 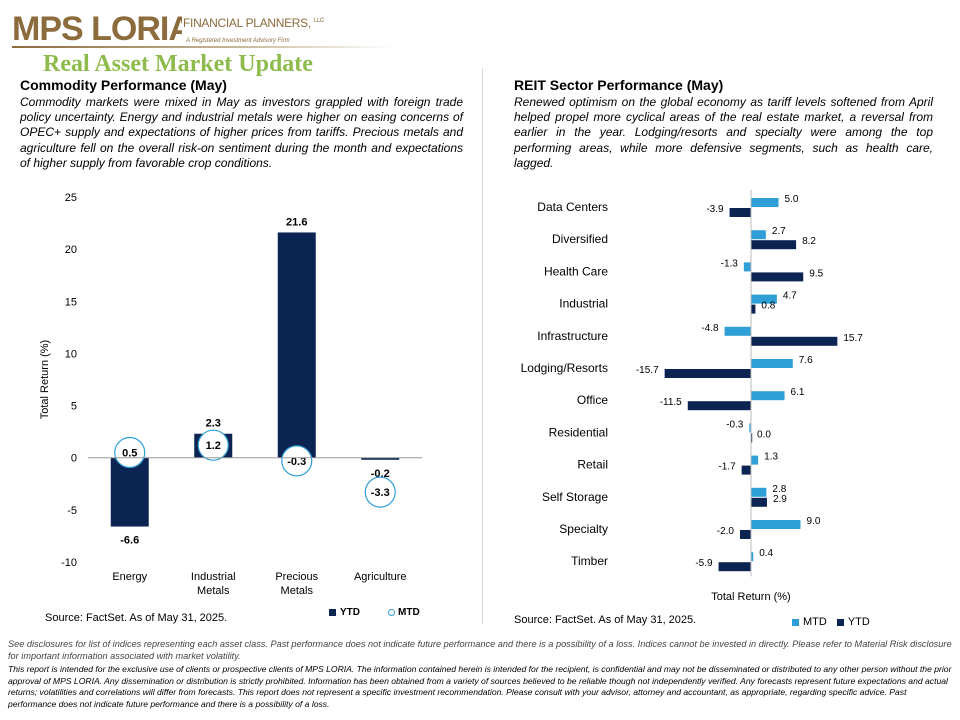 I want to click on ytd-data-label: -11.5, so click(x=671, y=402).